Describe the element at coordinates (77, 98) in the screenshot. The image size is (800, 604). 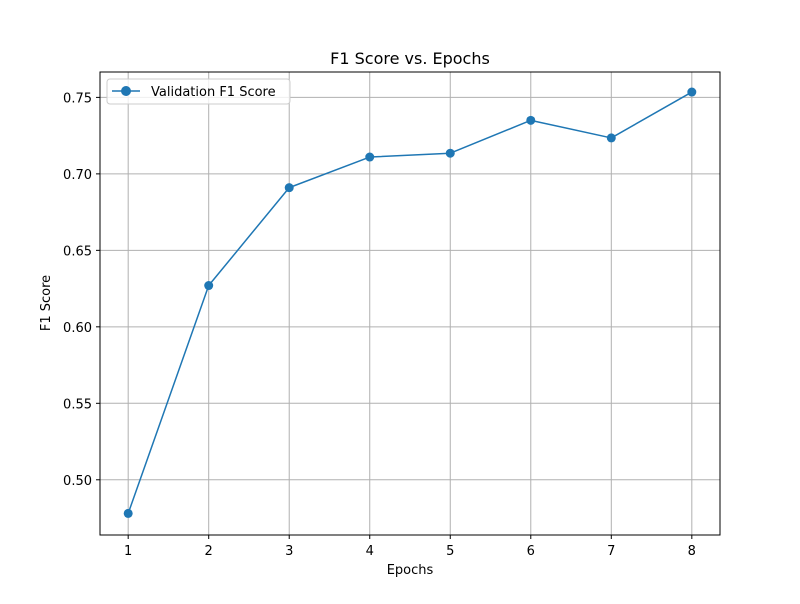
I see `y-tick-label: 0.75` at that location.